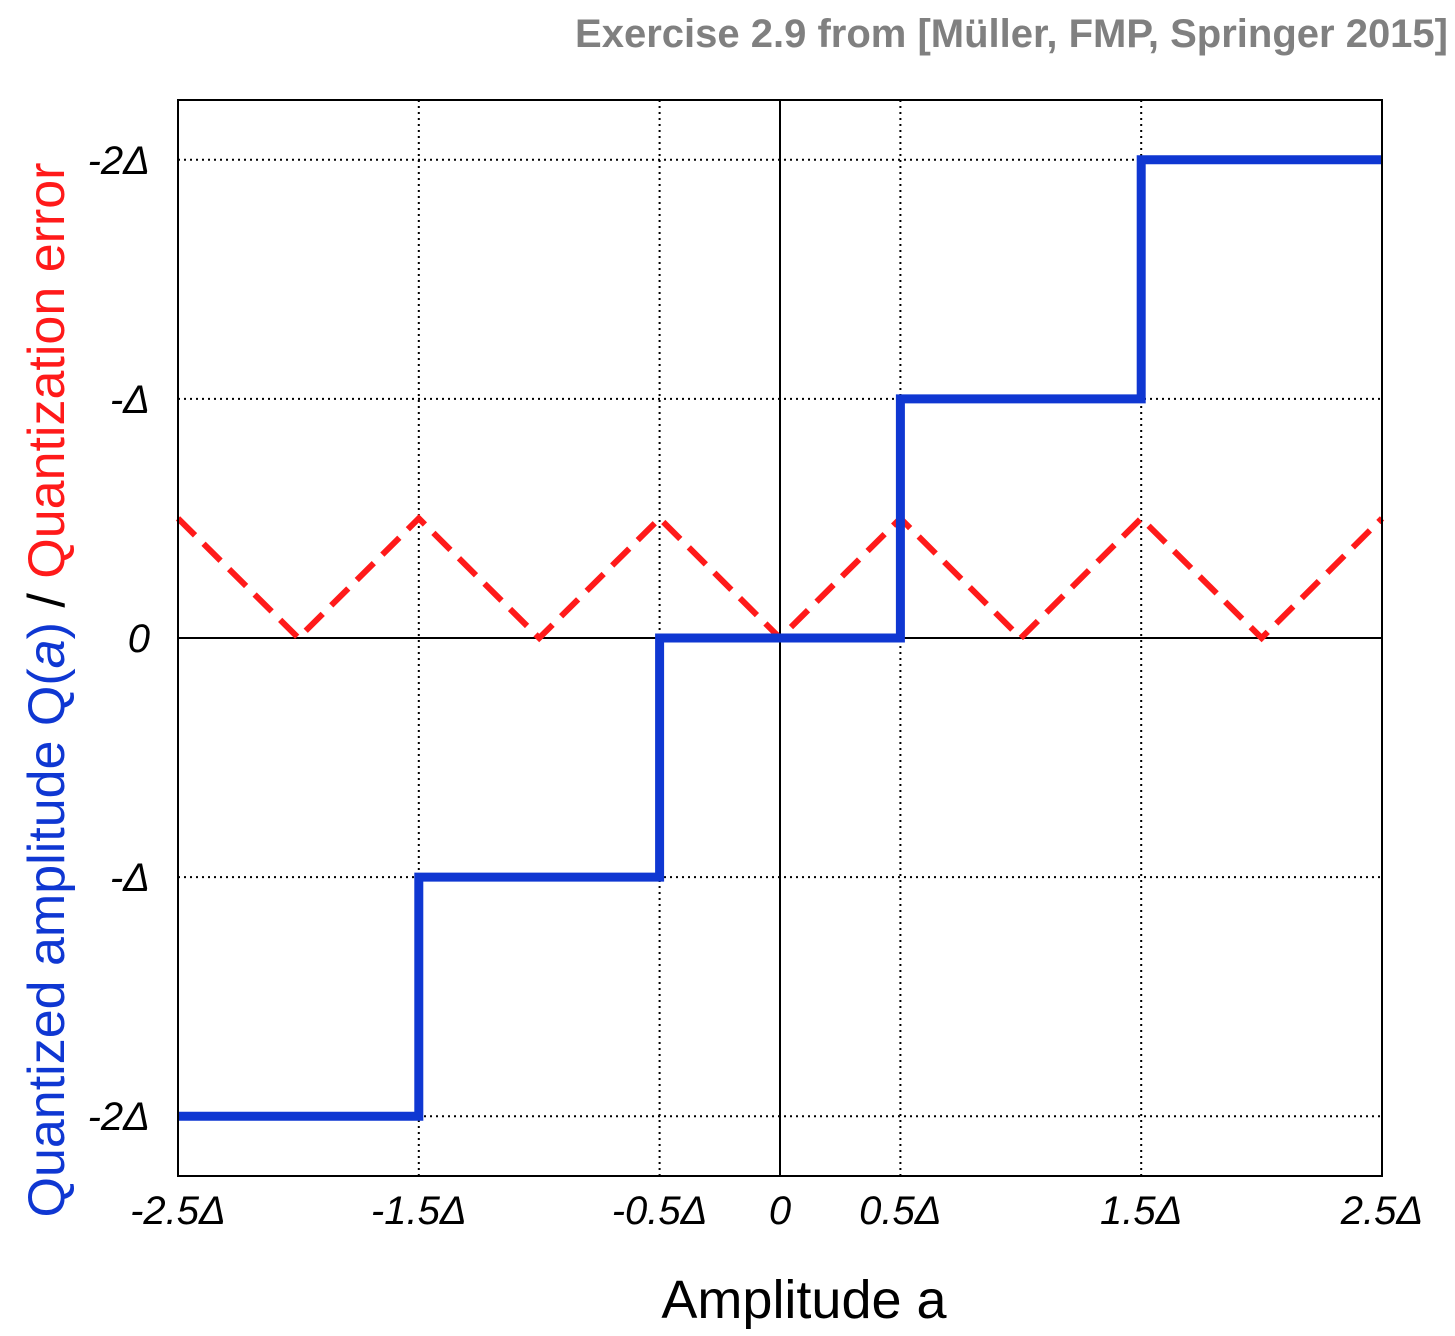 This screenshot has width=1455, height=1336. Describe the element at coordinates (130, 878) in the screenshot. I see `y-tick-label-3: -Δ` at that location.